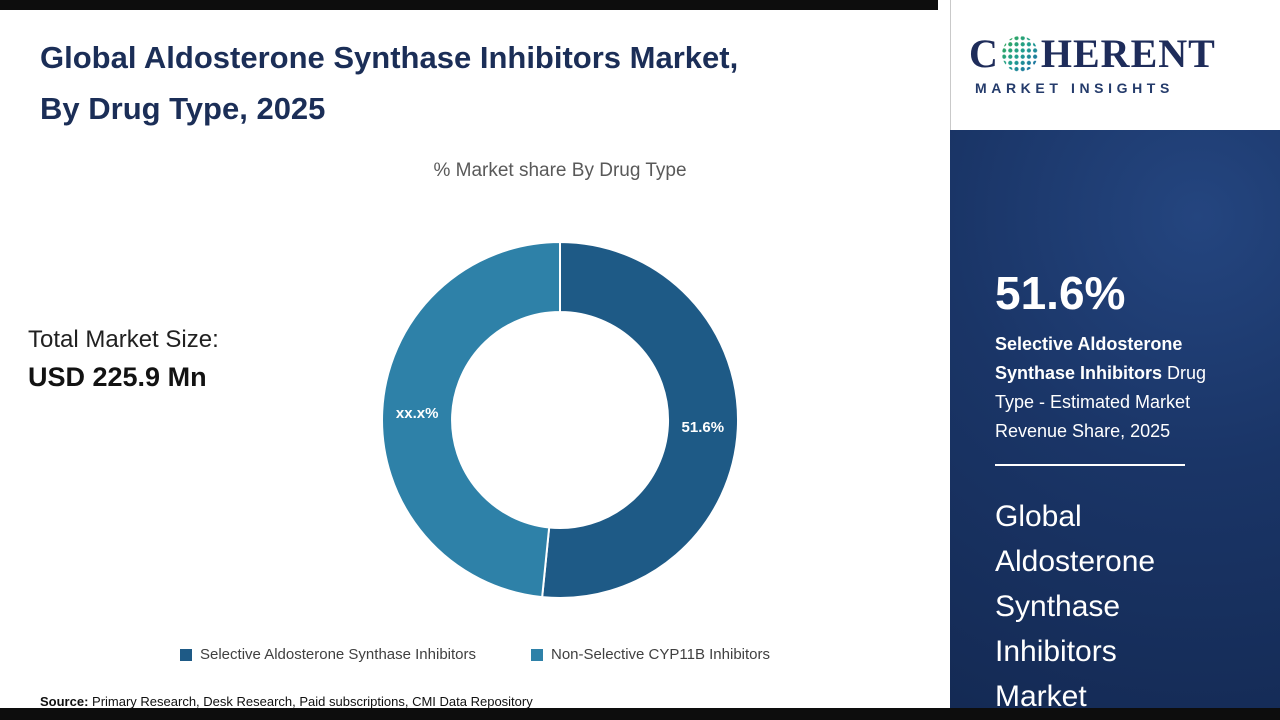 This screenshot has width=1280, height=720. I want to click on total-market-size-value: USD 225.9 Mn, so click(117, 377).